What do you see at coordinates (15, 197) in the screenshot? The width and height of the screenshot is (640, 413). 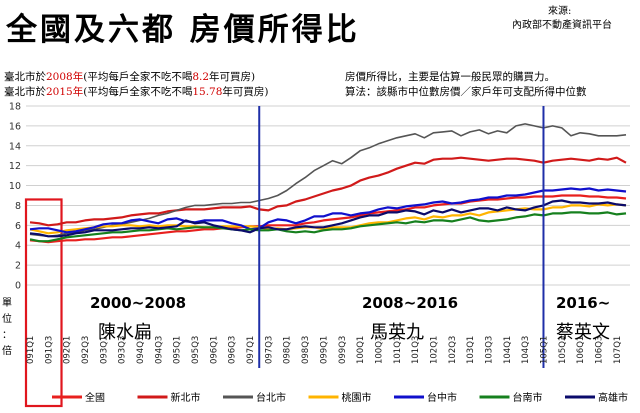 I see `y-tick-labels: 0 2 4 6 8 10 12 14 16 18` at bounding box center [15, 197].